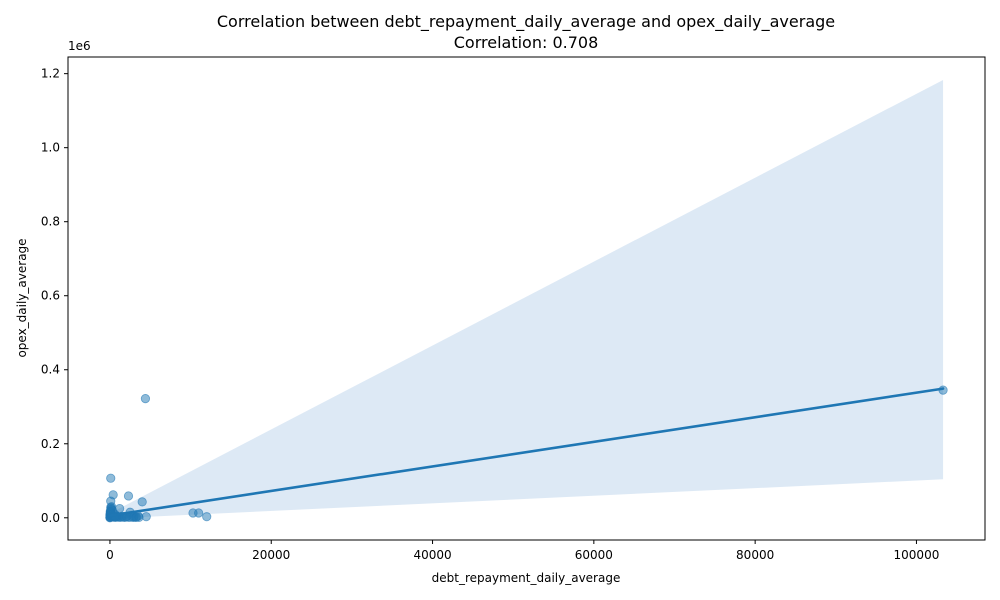  What do you see at coordinates (50, 370) in the screenshot?
I see `y-tick-label: 0.4` at bounding box center [50, 370].